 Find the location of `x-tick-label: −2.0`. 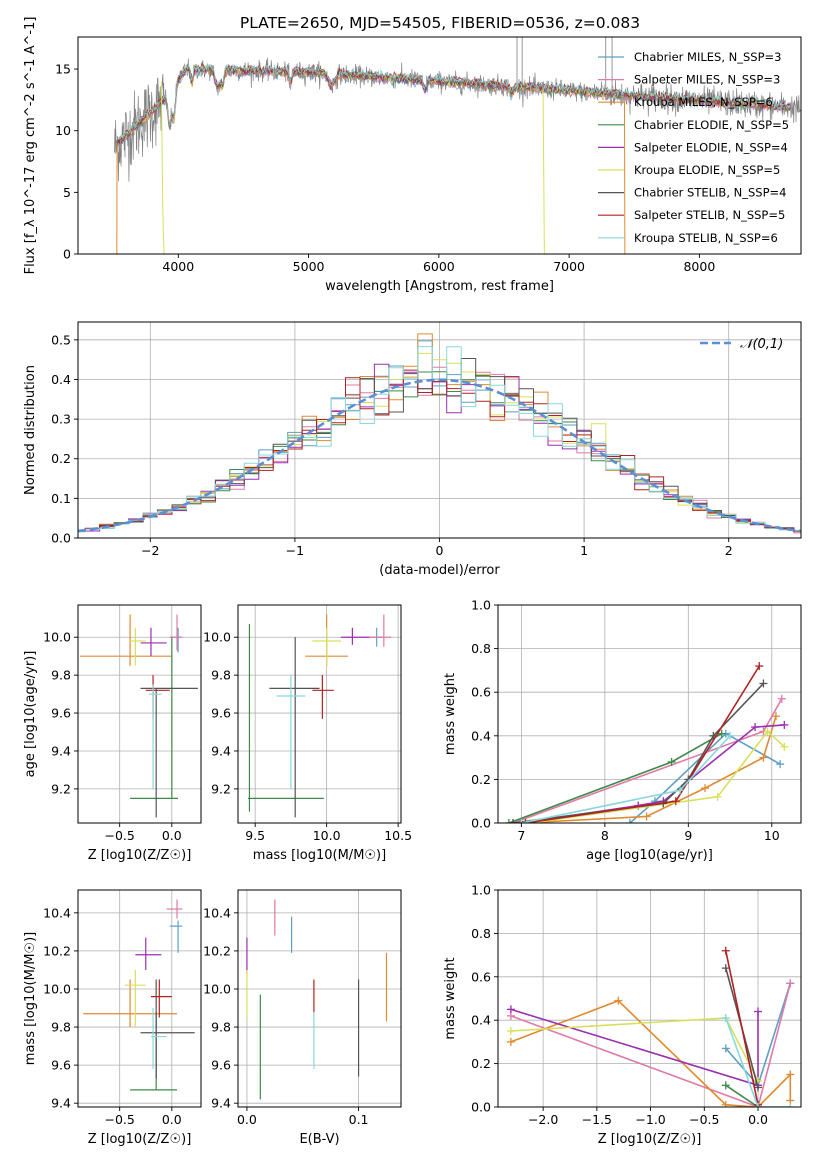

x-tick-label: −2.0 is located at coordinates (543, 1119).